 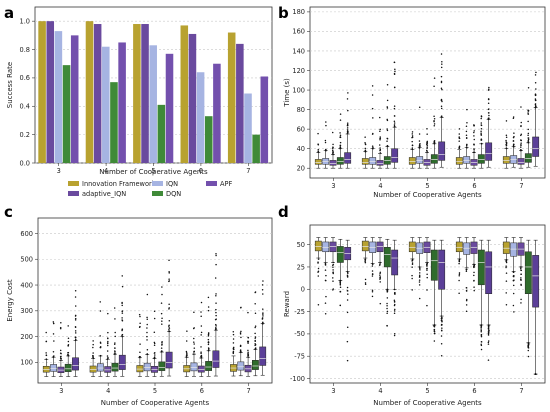 What do you see at coordinates (256, 148) in the screenshot?
I see `bar` at bounding box center [256, 148].